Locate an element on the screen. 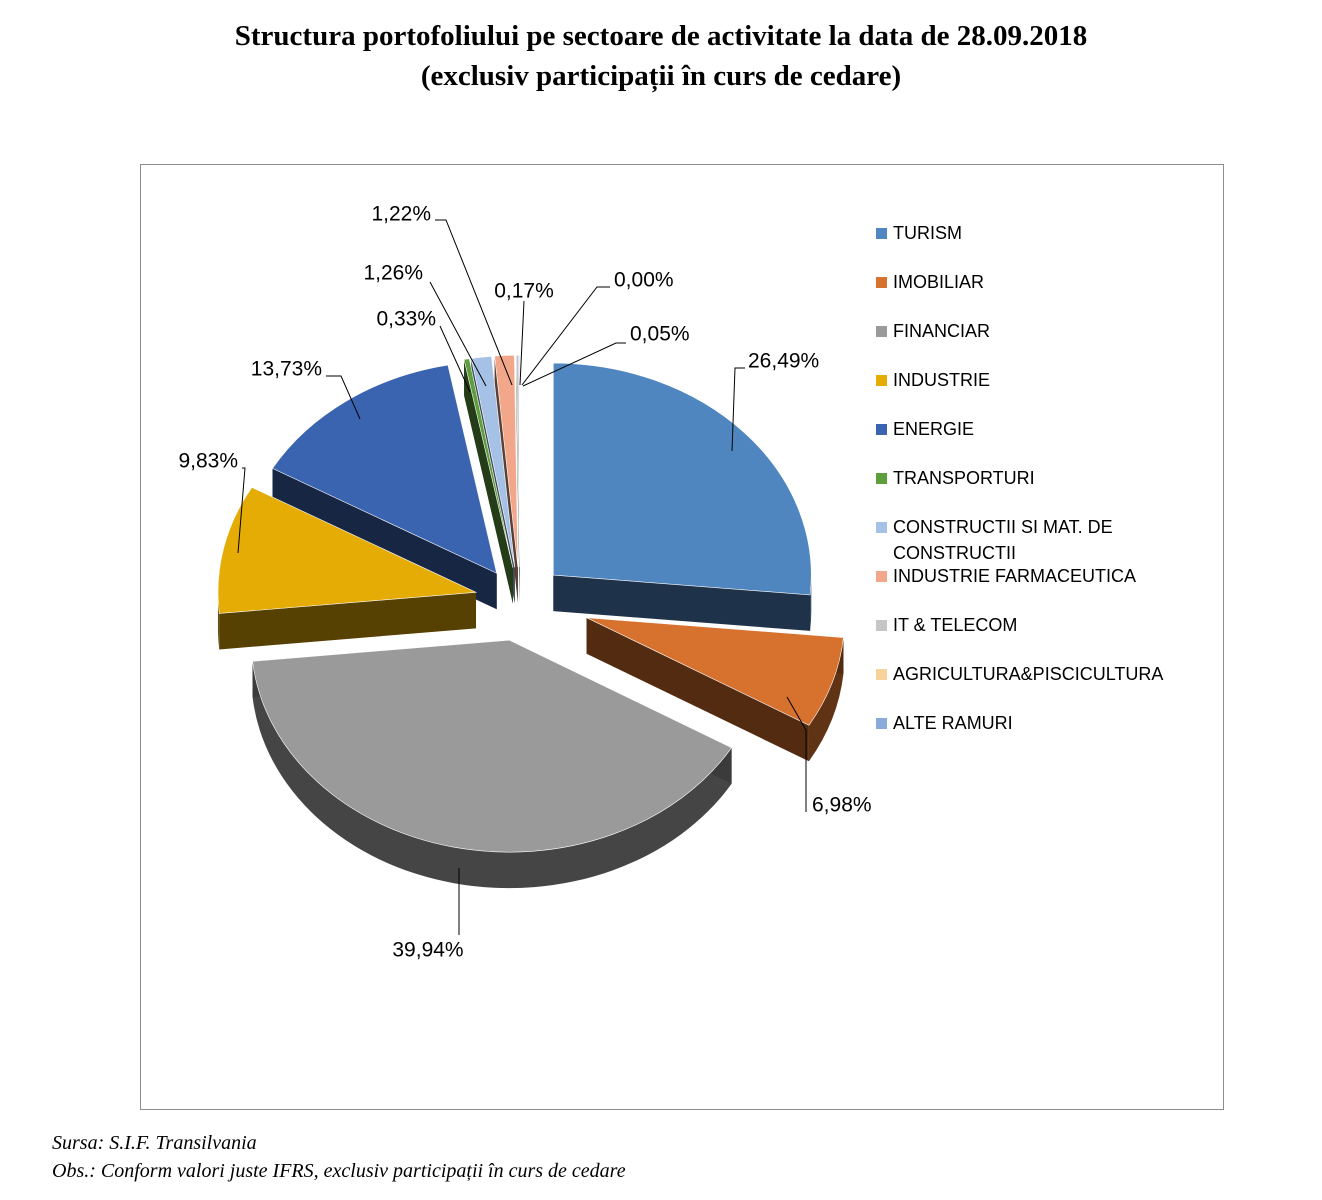 Image resolution: width=1322 pixels, height=1200 pixels. data-label-energie: 13,73% is located at coordinates (286, 369).